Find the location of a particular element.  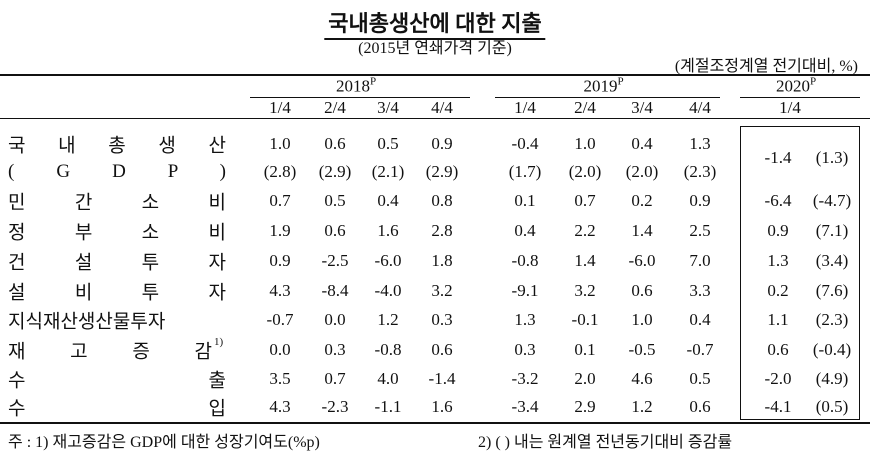

footnote: 주 : 1) 재고증감은 GDP에 대한 성장기여도(%p) is located at coordinates (164, 442).